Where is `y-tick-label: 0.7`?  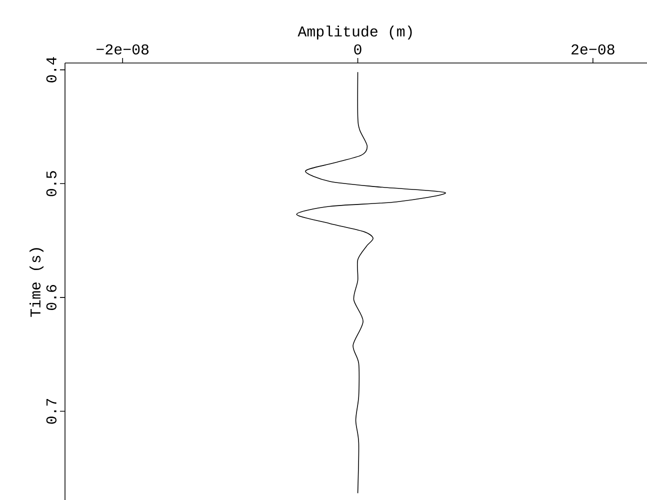 y-tick-label: 0.7 is located at coordinates (51, 411).